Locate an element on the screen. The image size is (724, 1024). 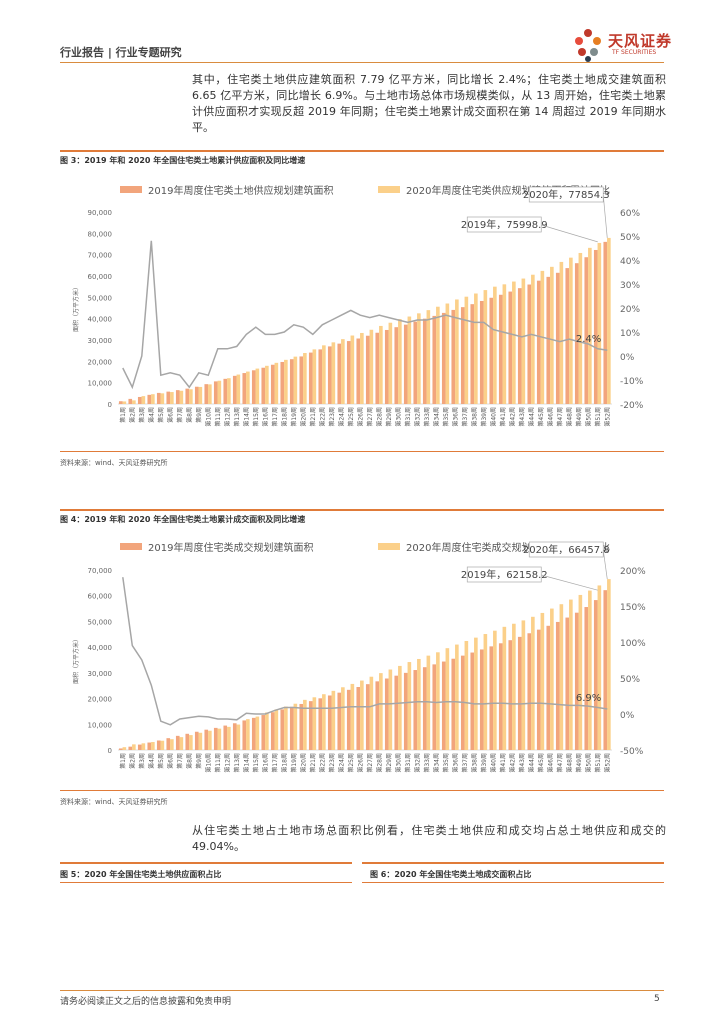
x-tick-label: 第1周 is located at coordinates (123, 415).